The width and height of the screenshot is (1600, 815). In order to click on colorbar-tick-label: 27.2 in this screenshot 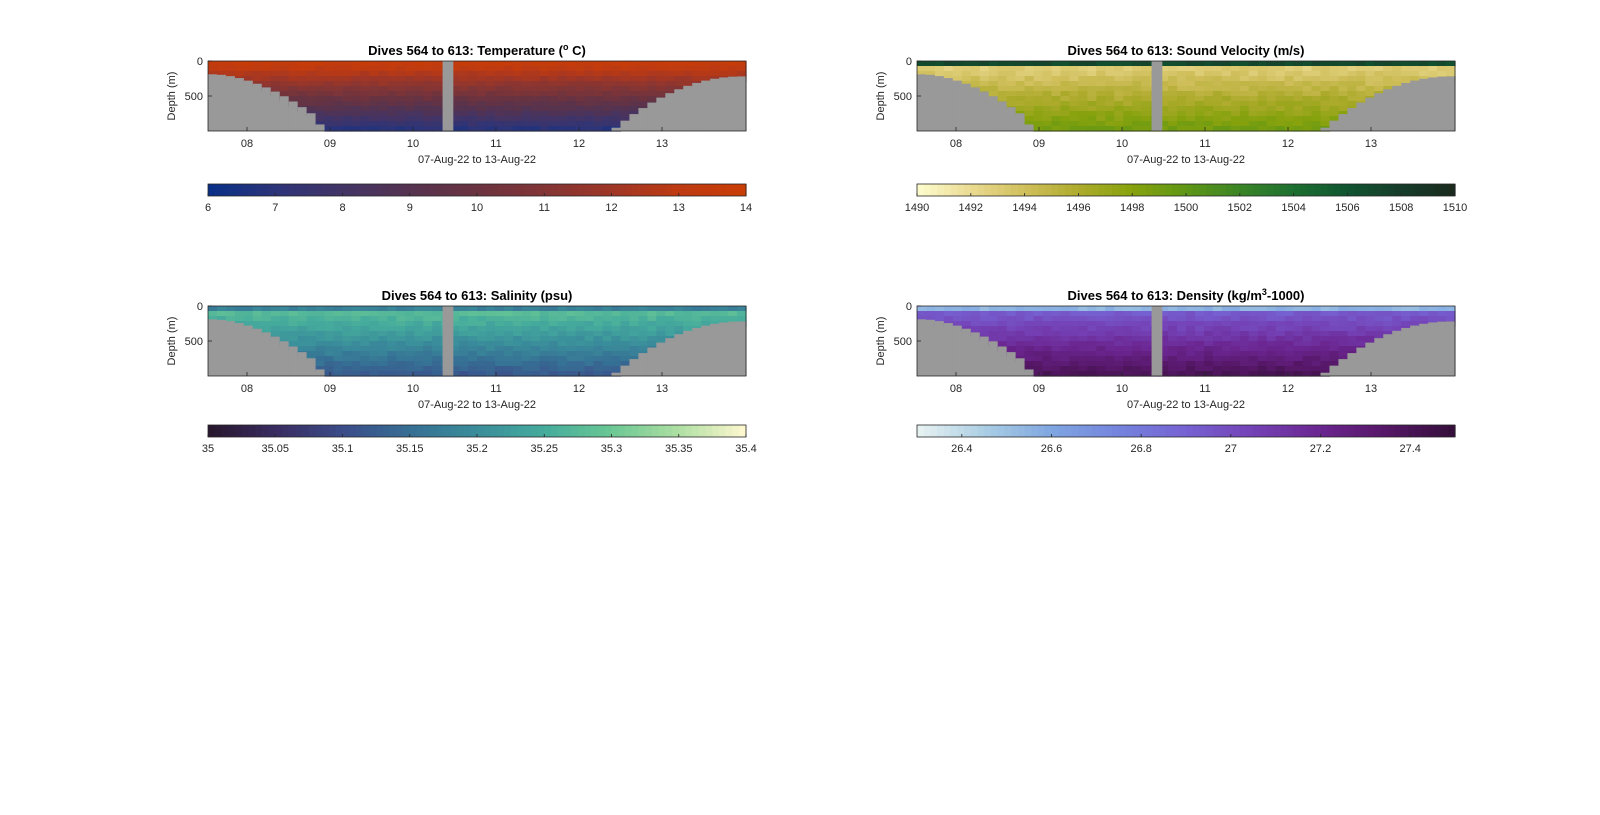, I will do `click(1320, 449)`.